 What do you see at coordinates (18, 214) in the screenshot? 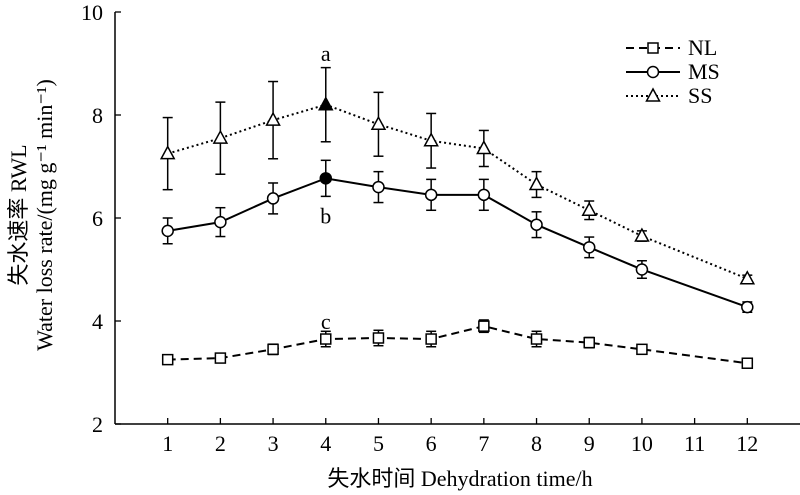
I see `y-axis-title-line1: 失水速率 RWL` at bounding box center [18, 214].